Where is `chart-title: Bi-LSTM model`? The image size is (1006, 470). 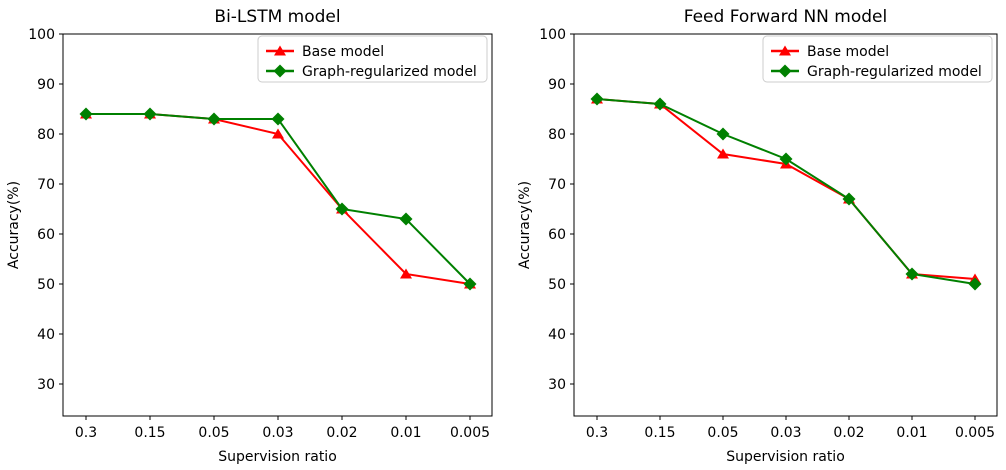
chart-title: Bi-LSTM model is located at coordinates (277, 17).